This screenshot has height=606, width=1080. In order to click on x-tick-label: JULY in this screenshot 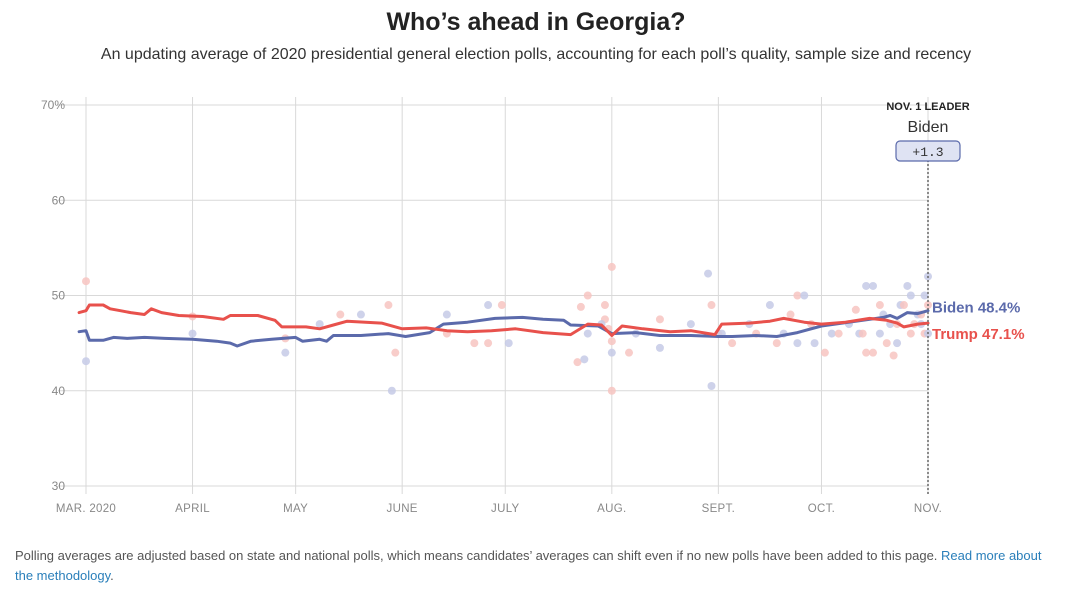, I will do `click(505, 509)`.